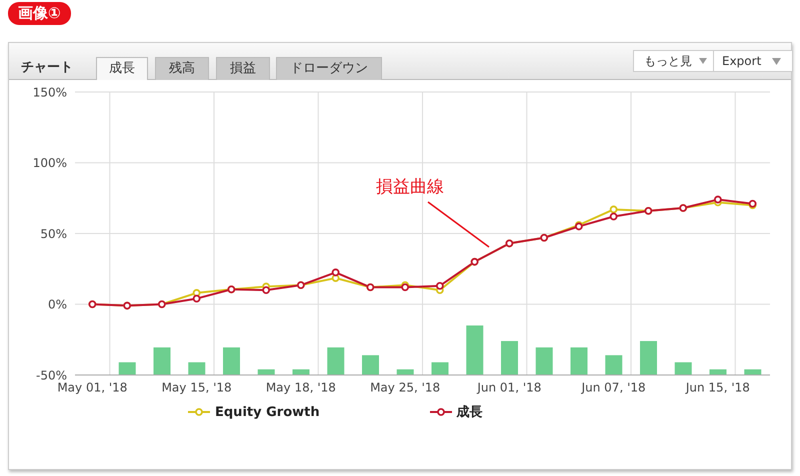 This screenshot has height=476, width=800. What do you see at coordinates (676, 61) in the screenshot?
I see `text: もっと見` at bounding box center [676, 61].